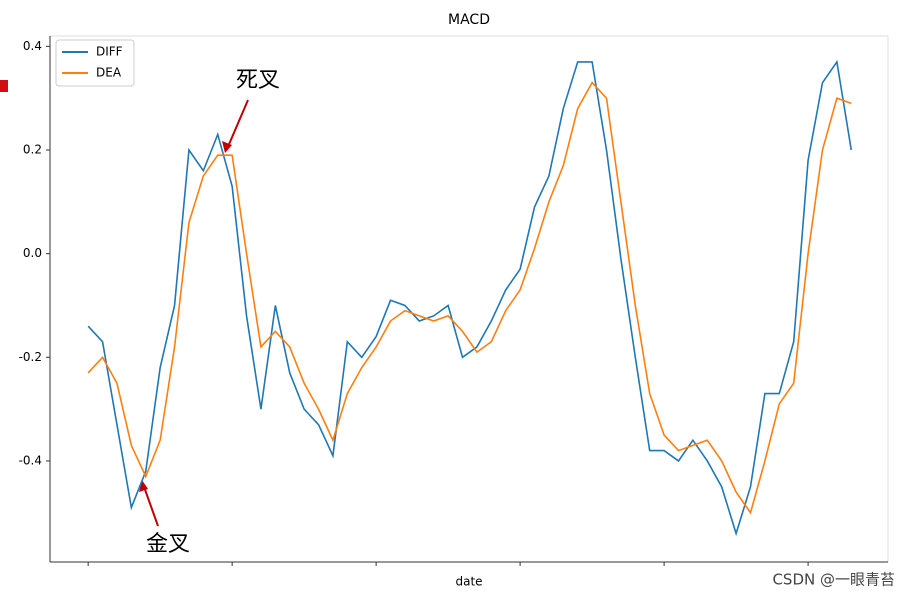 This screenshot has height=598, width=910. I want to click on y-tick-label: 0.4, so click(32, 46).